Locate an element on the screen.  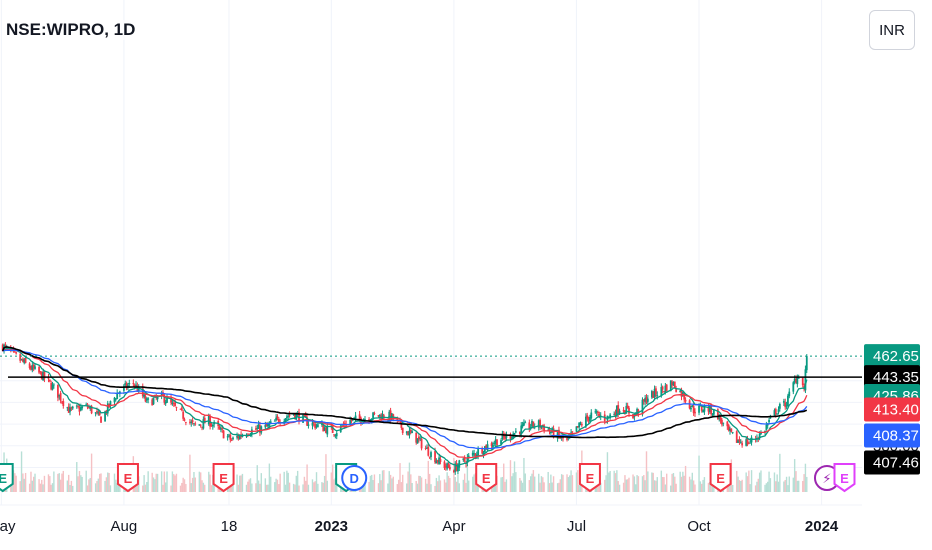
time-tick-jul: Jul is located at coordinates (576, 526).